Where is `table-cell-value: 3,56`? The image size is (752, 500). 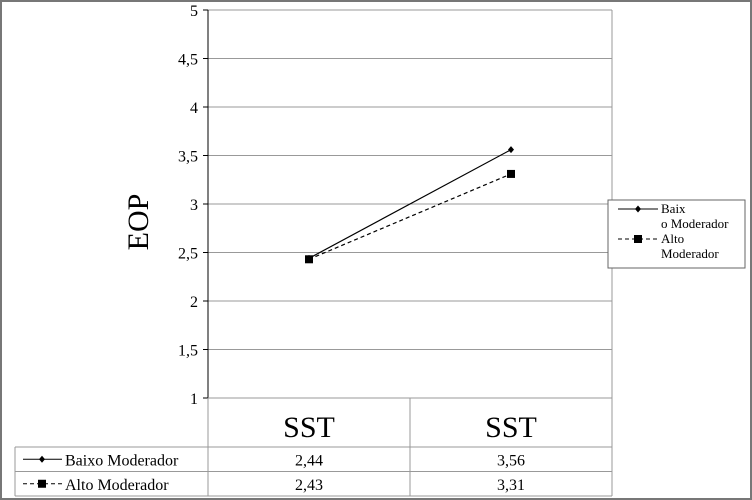 table-cell-value: 3,56 is located at coordinates (511, 460).